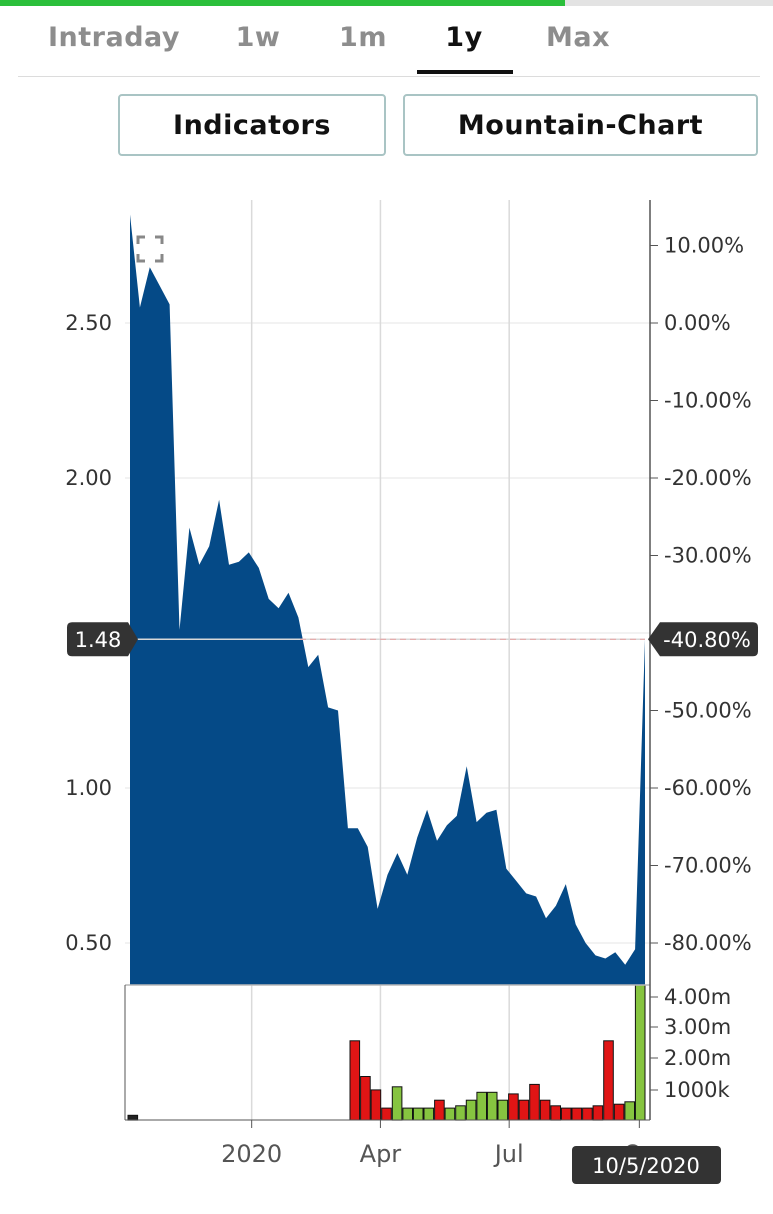 This screenshot has width=773, height=1214. I want to click on tab-1m: 1m, so click(363, 37).